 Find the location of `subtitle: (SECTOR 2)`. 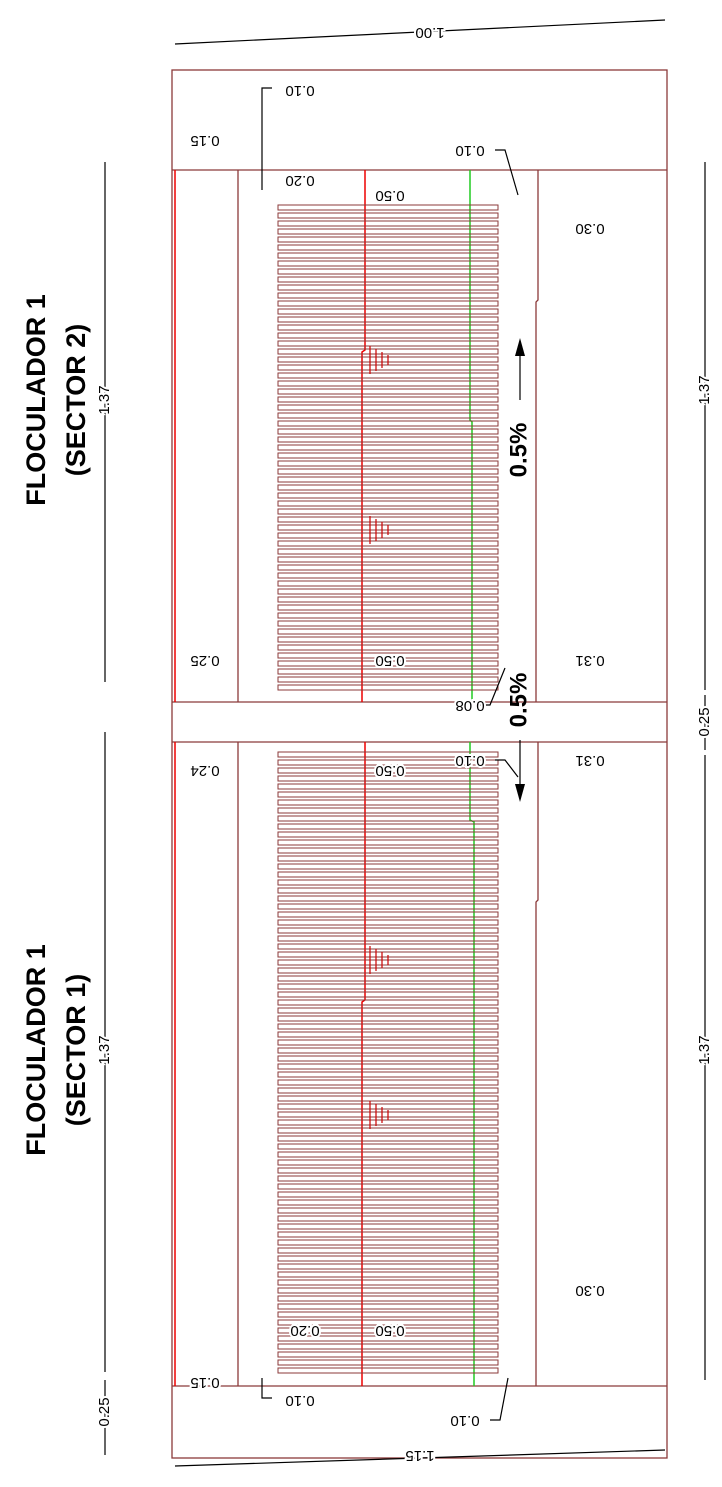

subtitle: (SECTOR 2) is located at coordinates (76, 400).